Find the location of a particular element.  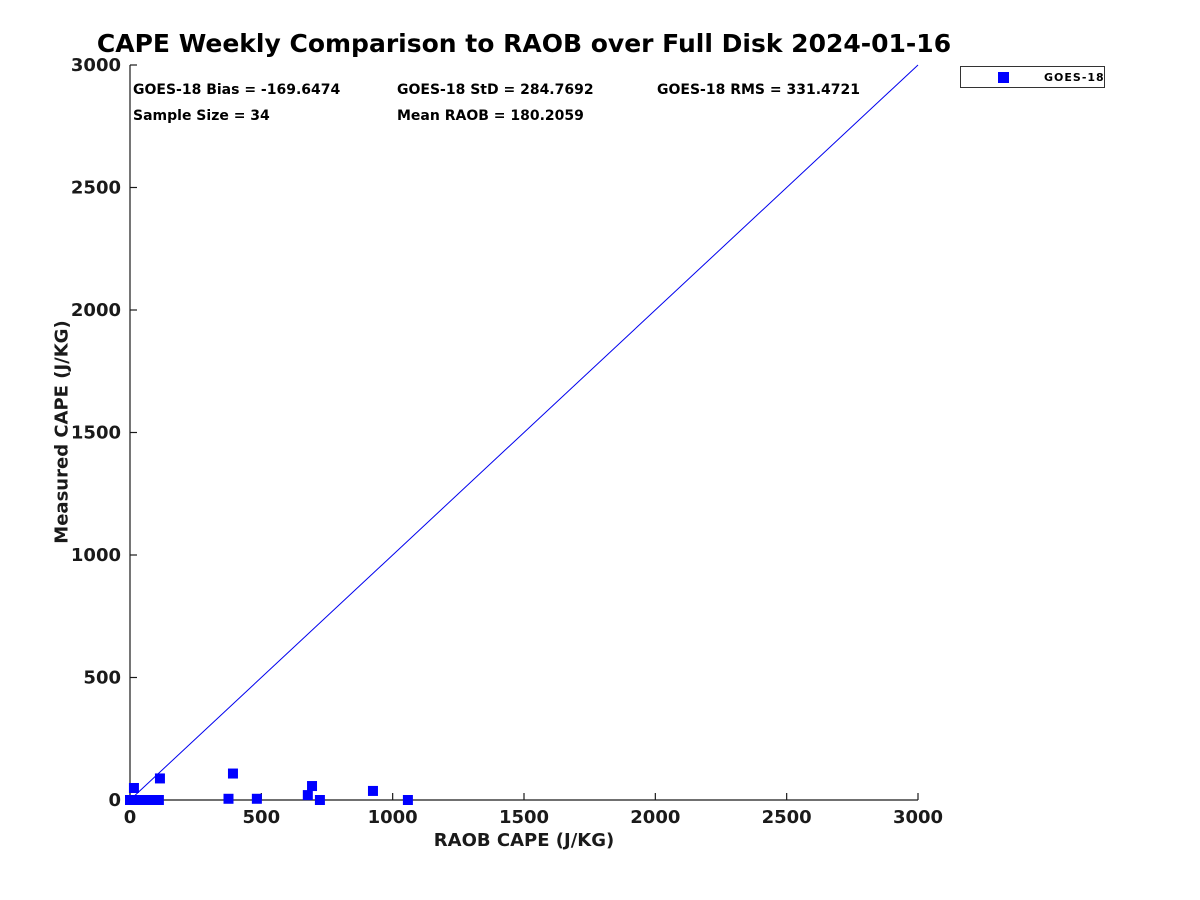

stat-bias: GOES-18 Bias = -169.6474 is located at coordinates (237, 90).